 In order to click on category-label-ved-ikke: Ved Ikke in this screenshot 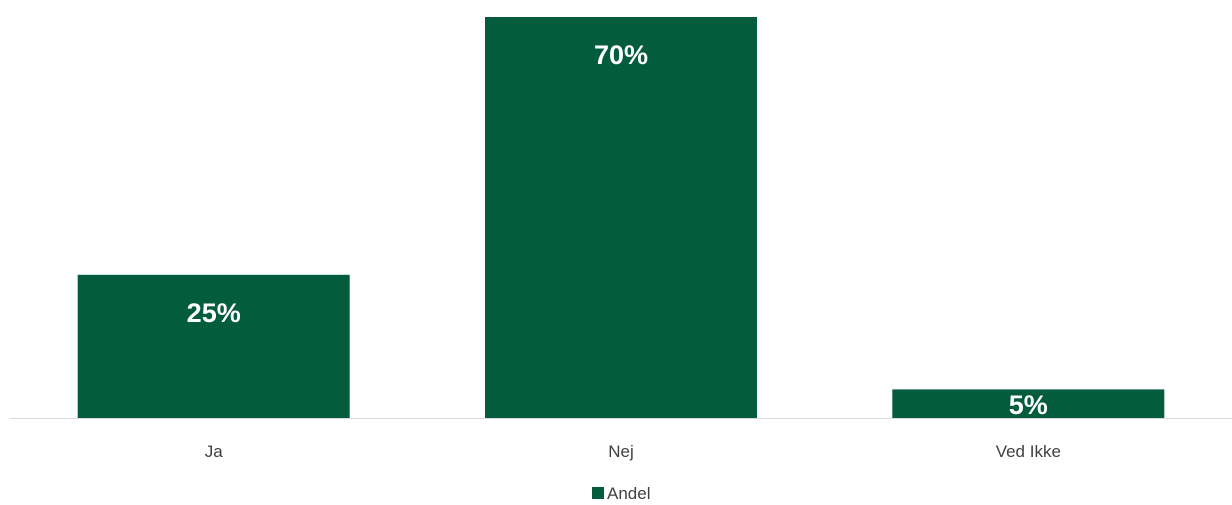, I will do `click(1028, 451)`.